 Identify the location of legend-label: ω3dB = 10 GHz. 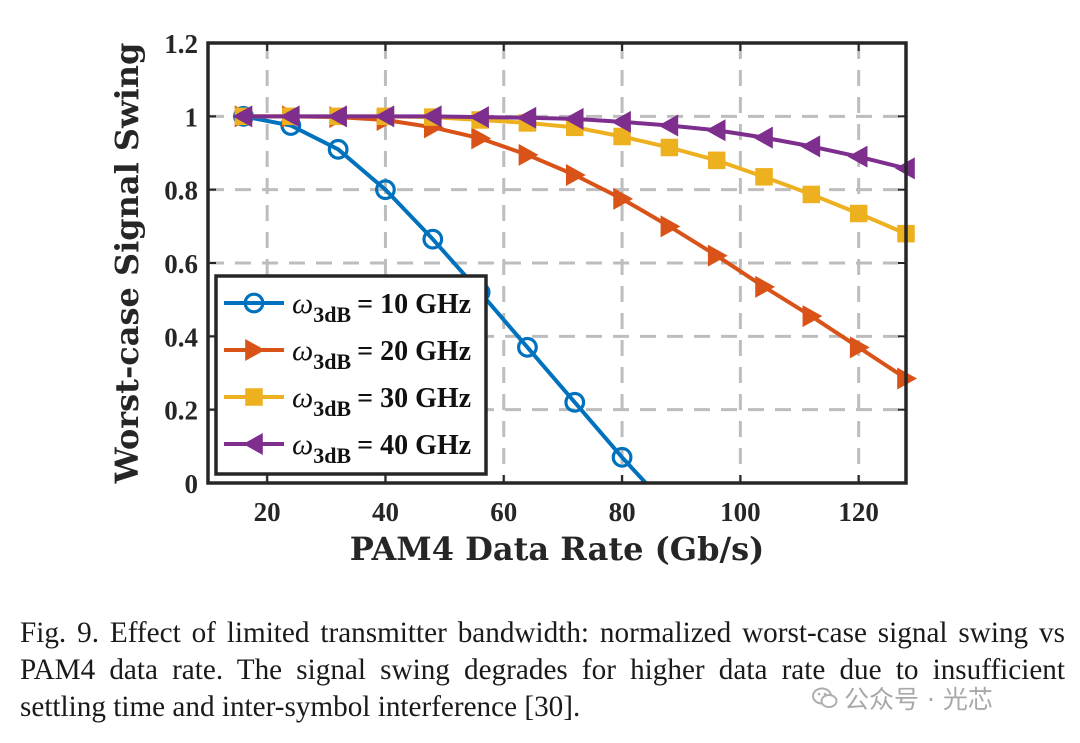
(381, 307).